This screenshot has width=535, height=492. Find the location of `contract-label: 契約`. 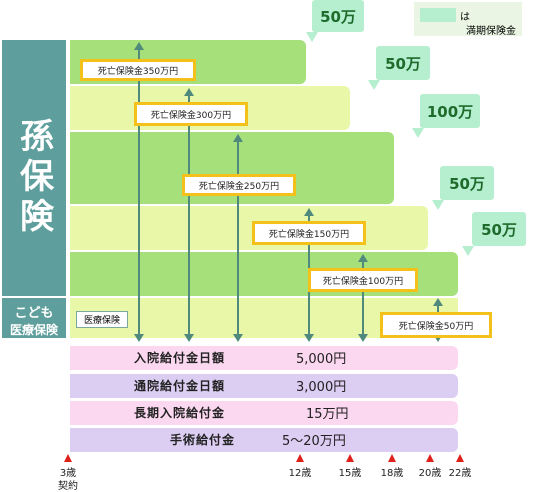

contract-label: 契約 is located at coordinates (68, 486).